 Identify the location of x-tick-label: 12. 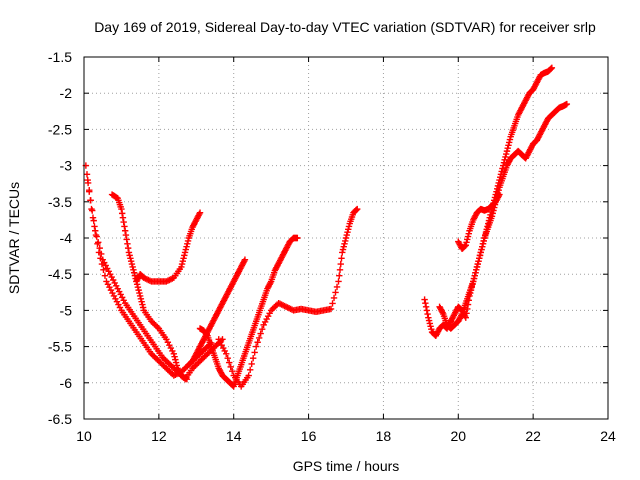
(159, 436).